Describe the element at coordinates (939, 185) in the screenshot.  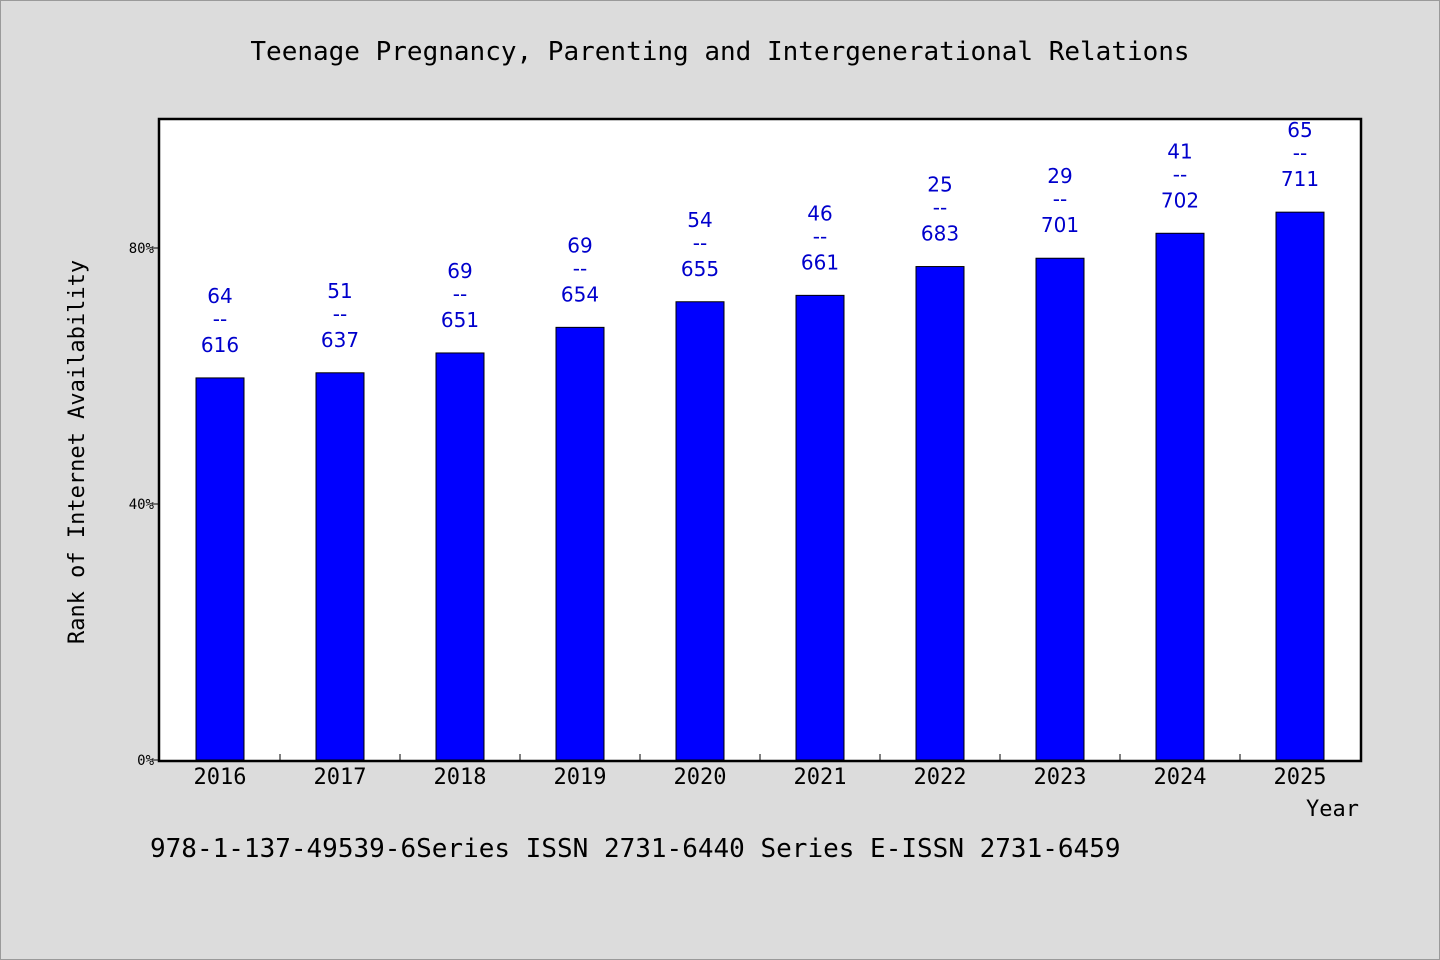
I see `data-label-top: 25` at that location.